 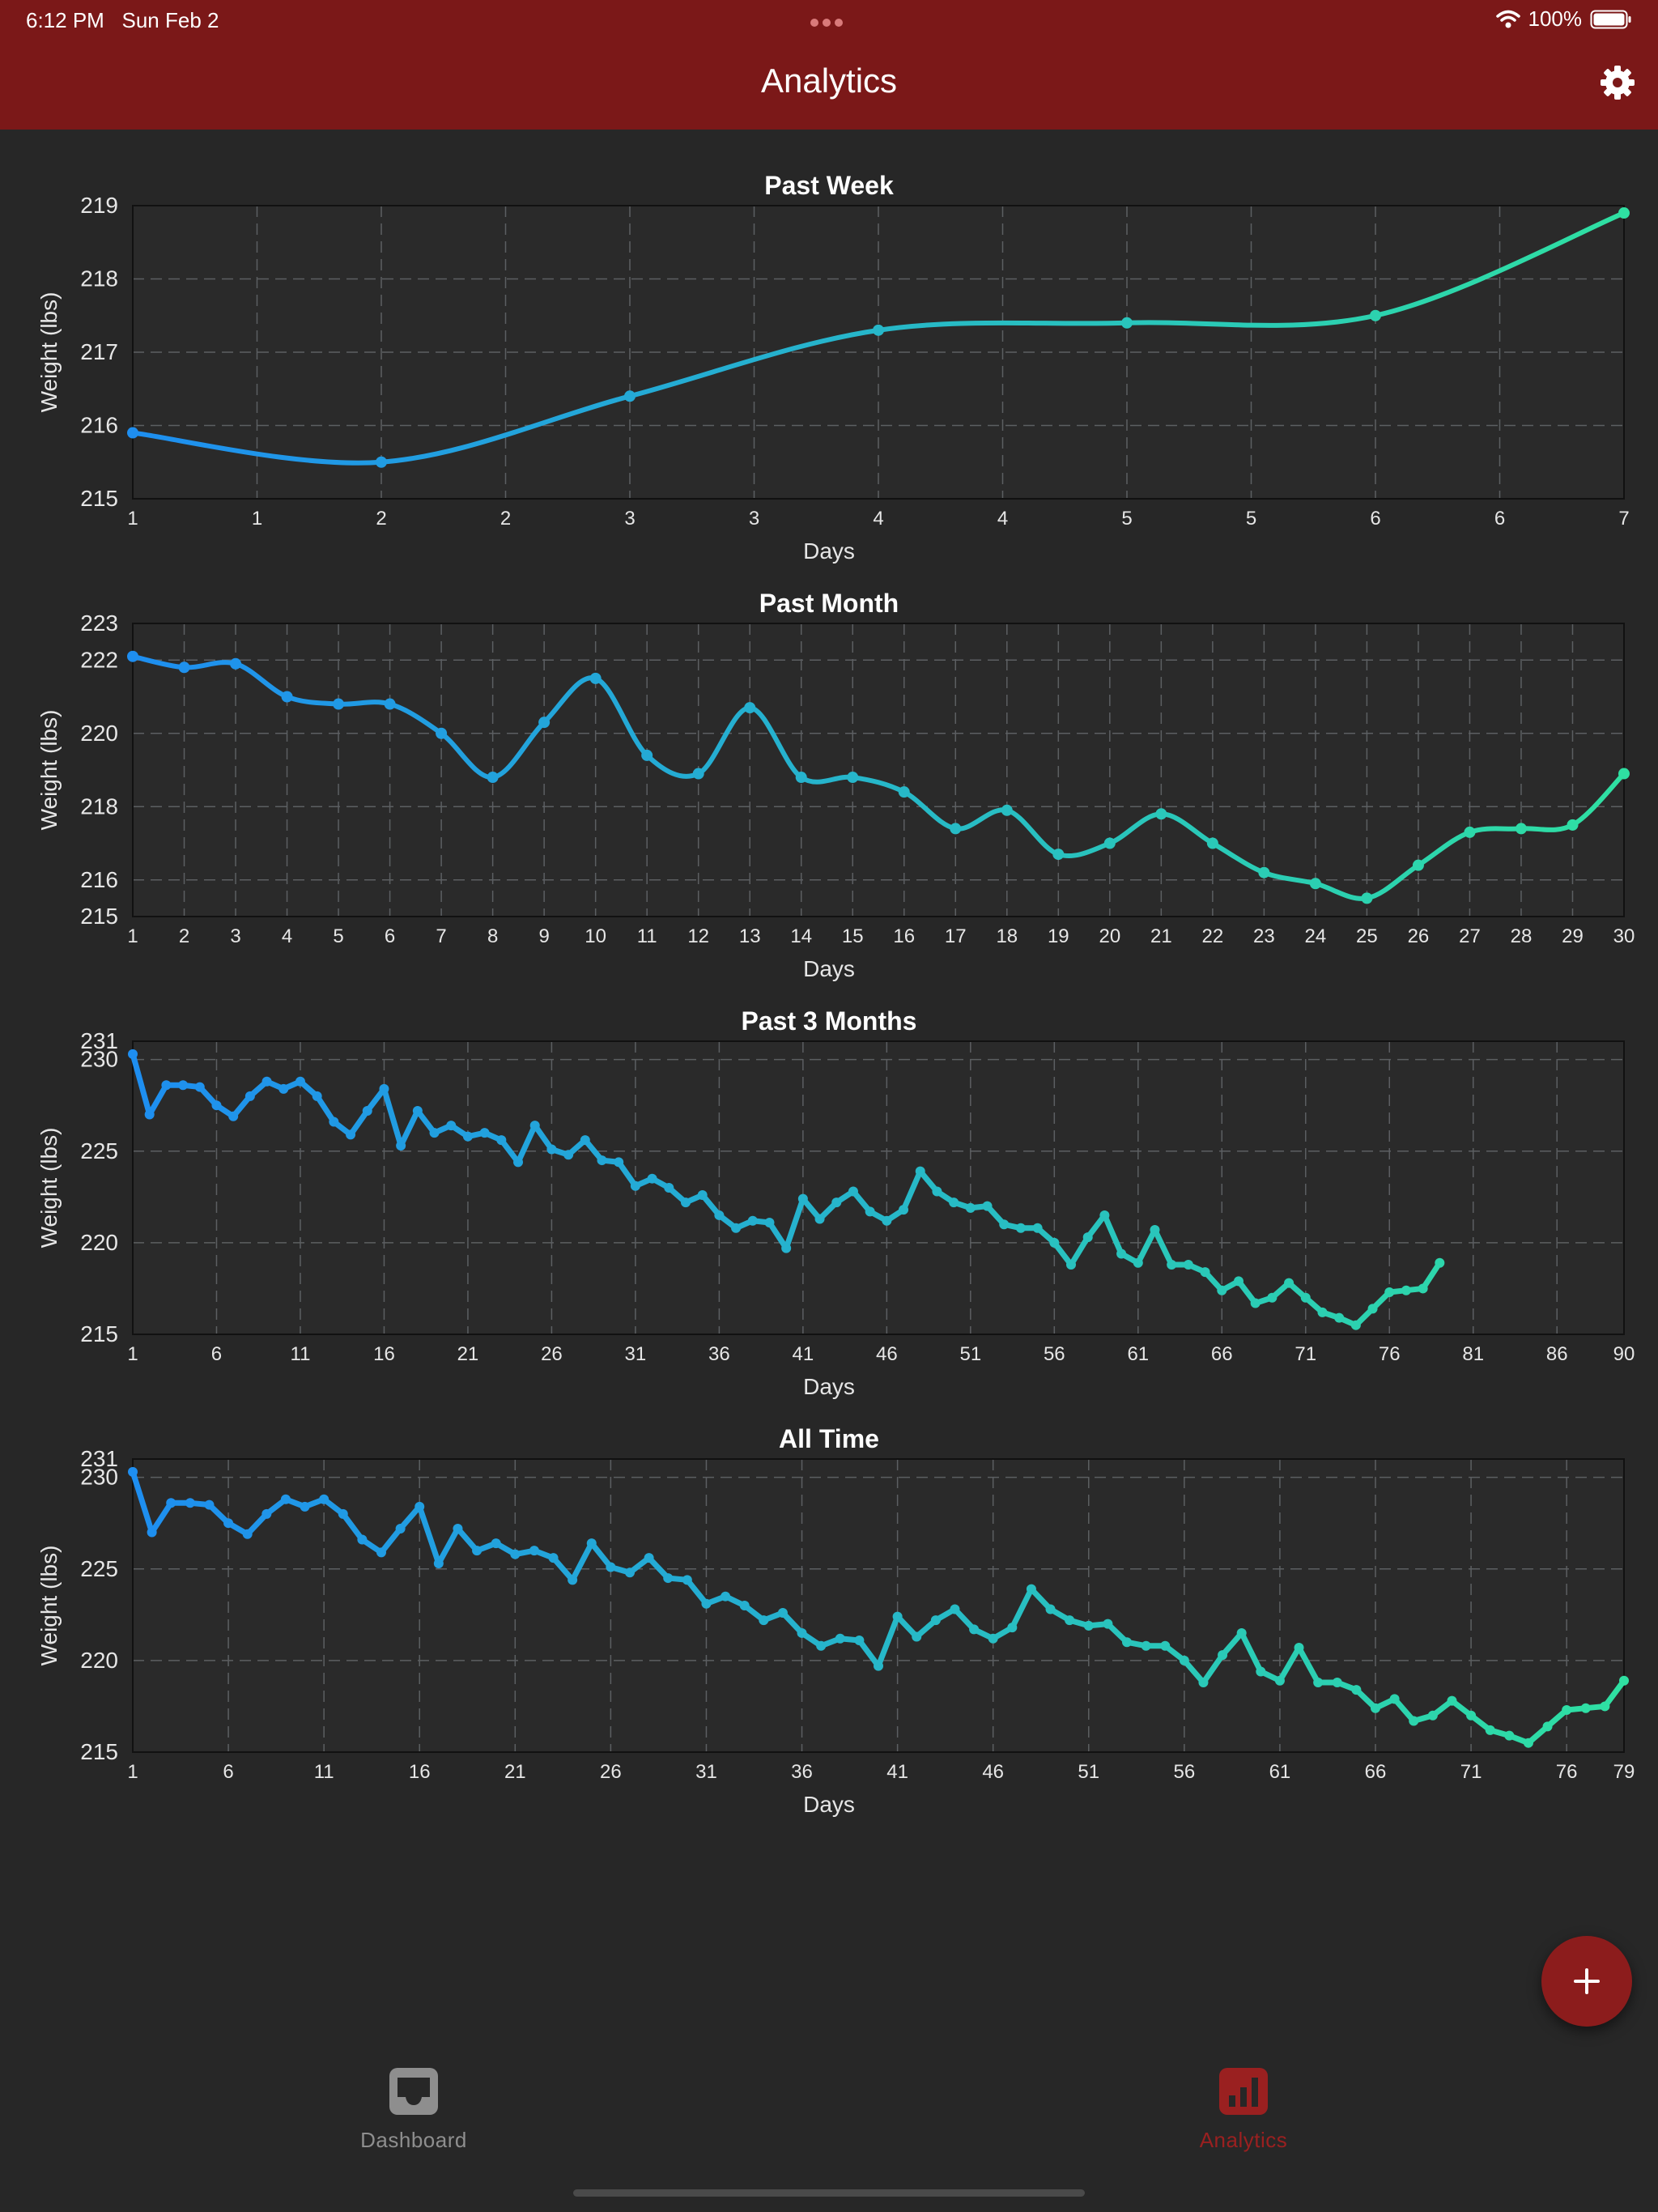 I want to click on status-indicators: 100%, so click(x=1564, y=19).